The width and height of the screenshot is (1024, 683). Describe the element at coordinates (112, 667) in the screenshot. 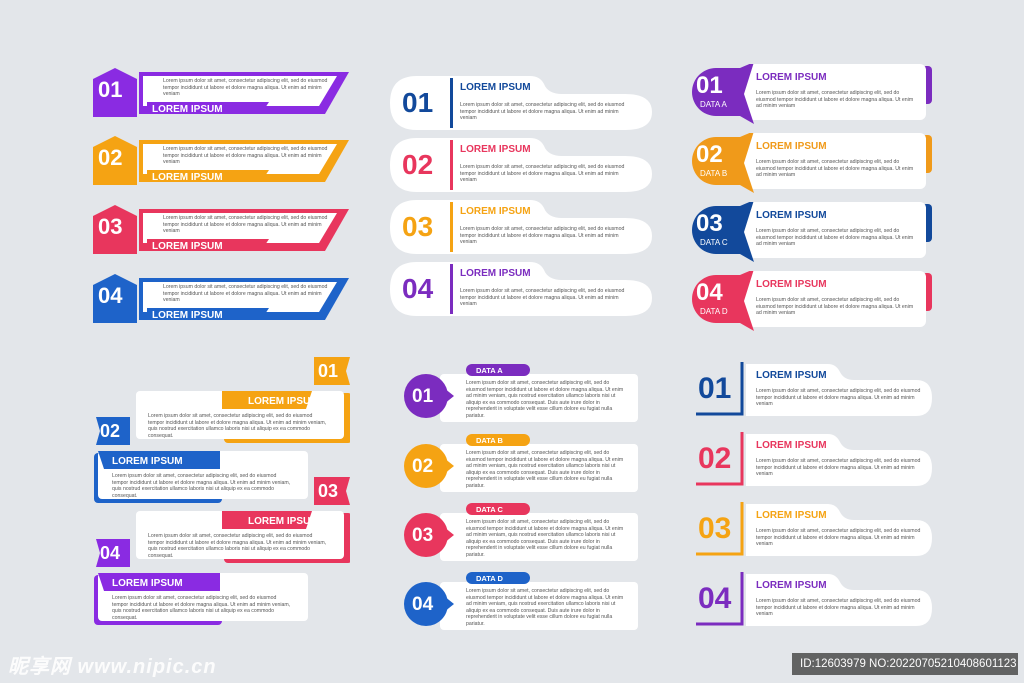

I see `watermark-logo: 昵享网 www.nipic.cn` at that location.